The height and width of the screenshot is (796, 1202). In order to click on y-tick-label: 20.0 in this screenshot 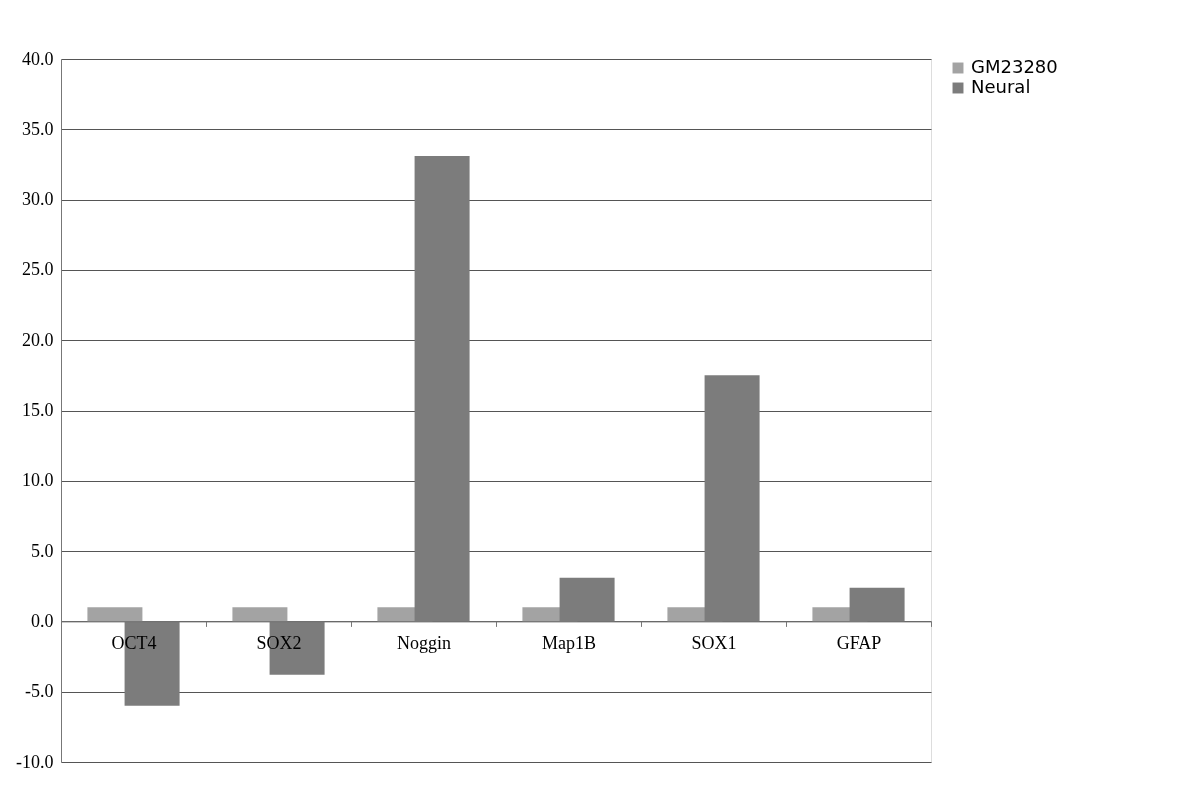, I will do `click(38, 339)`.